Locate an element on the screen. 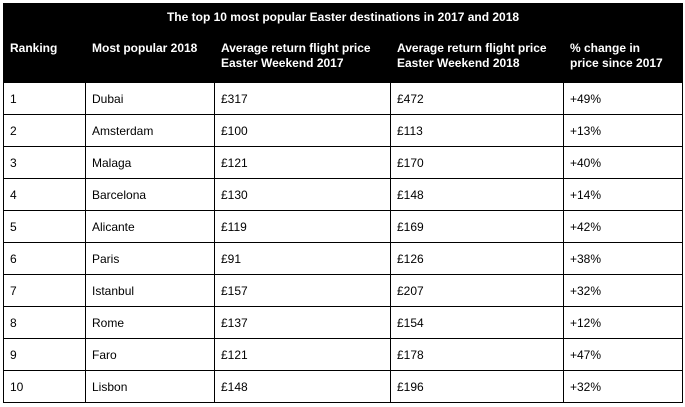  cell-destination: Rome is located at coordinates (150, 322).